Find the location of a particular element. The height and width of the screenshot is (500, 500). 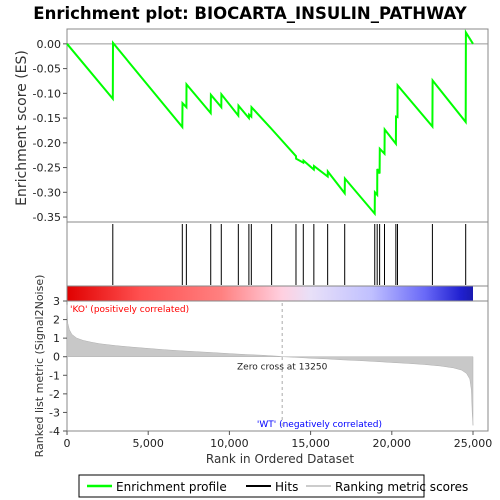

rank-x-tick-label: 15,000 is located at coordinates (310, 443).